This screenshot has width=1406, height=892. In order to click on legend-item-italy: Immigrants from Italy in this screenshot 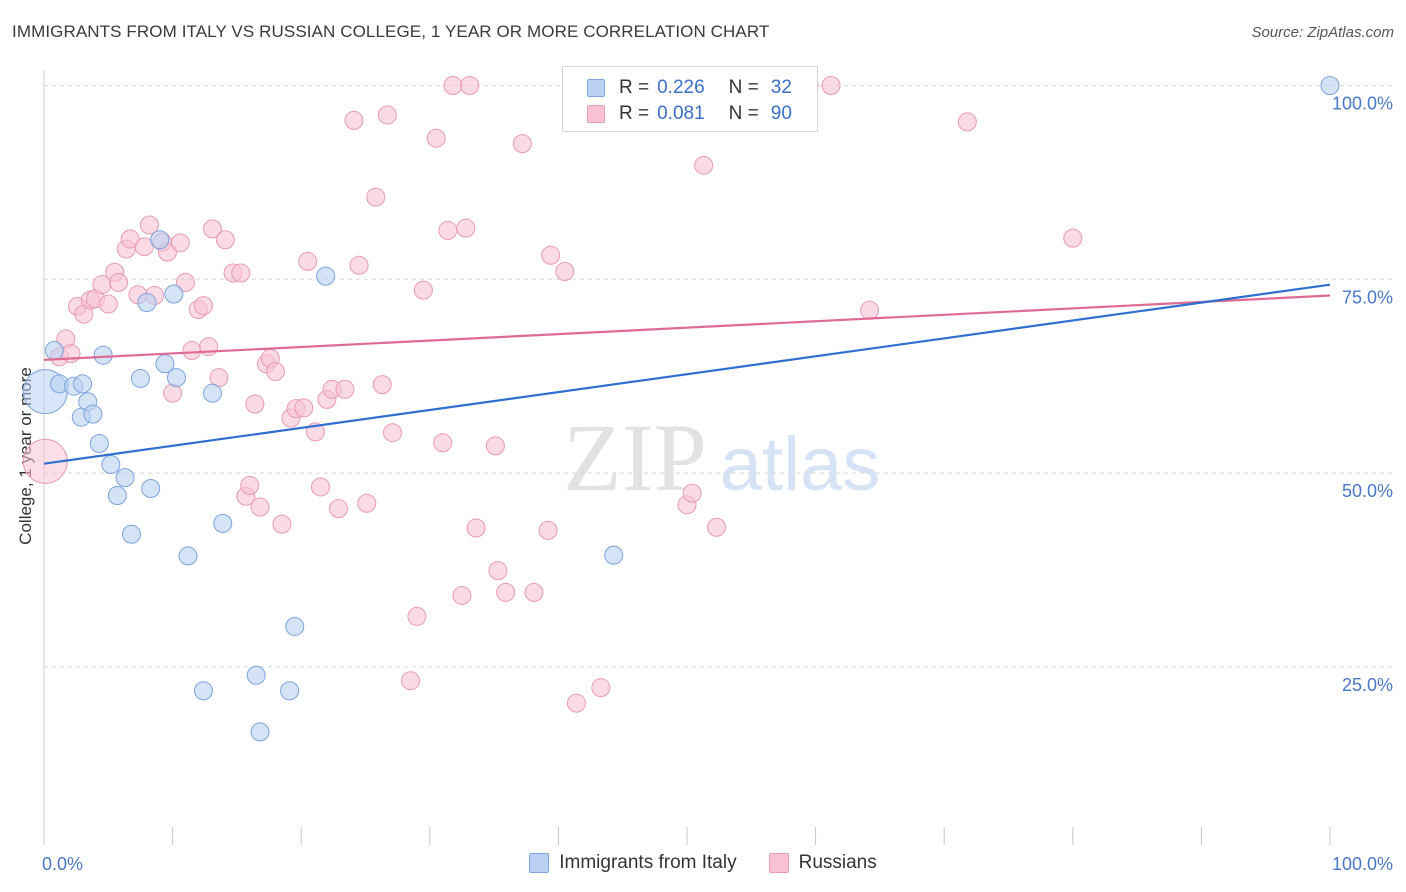, I will do `click(633, 863)`.